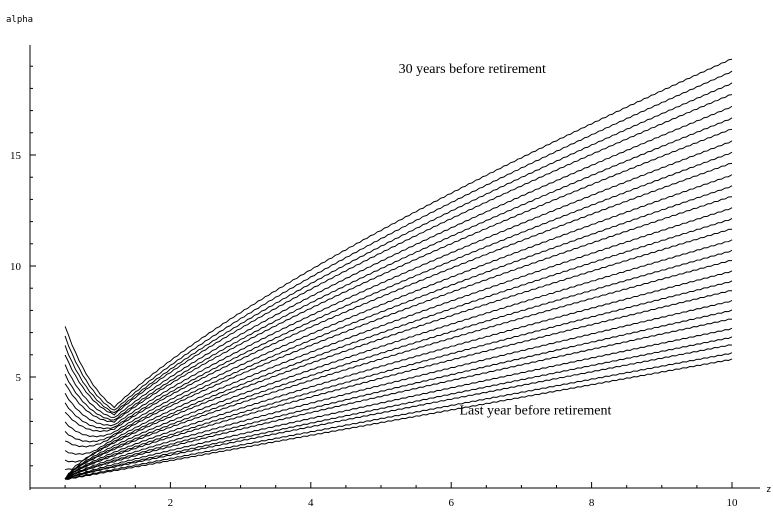 Image resolution: width=773 pixels, height=513 pixels. What do you see at coordinates (472, 69) in the screenshot?
I see `annotation-30-years: 30 years before retirement` at bounding box center [472, 69].